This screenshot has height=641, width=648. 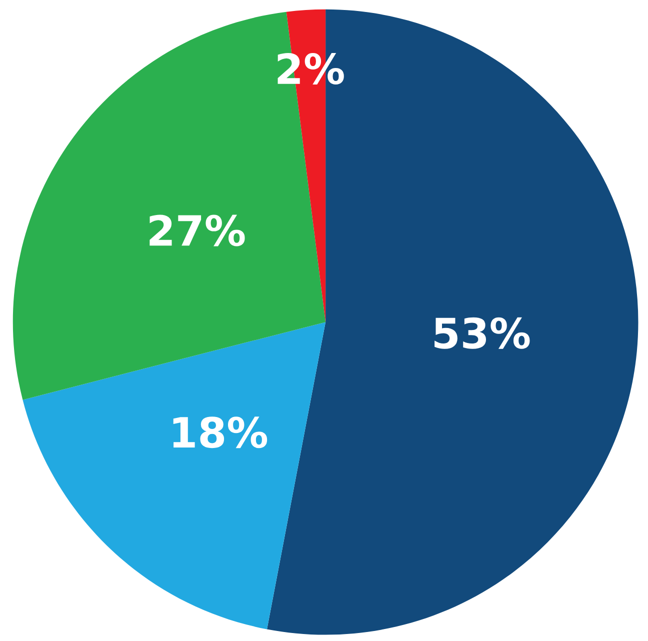 I want to click on data-label: 27%, so click(x=197, y=230).